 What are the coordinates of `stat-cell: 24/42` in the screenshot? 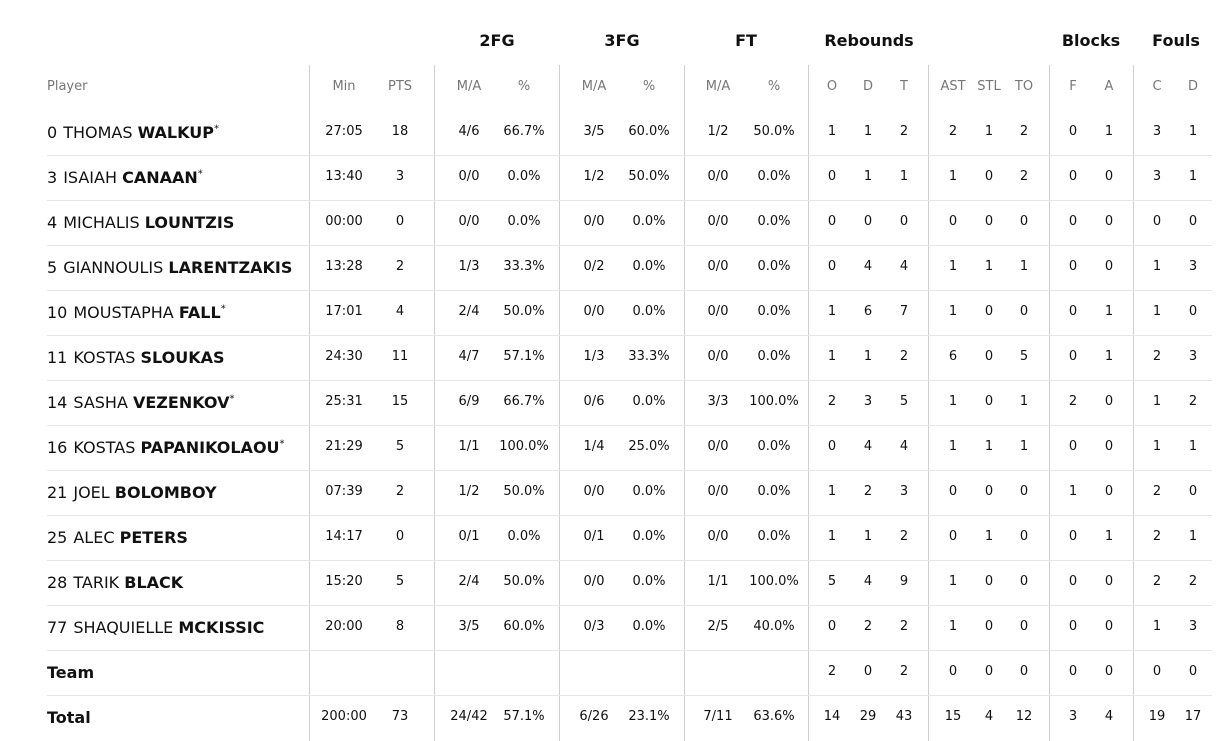 It's located at (469, 716).